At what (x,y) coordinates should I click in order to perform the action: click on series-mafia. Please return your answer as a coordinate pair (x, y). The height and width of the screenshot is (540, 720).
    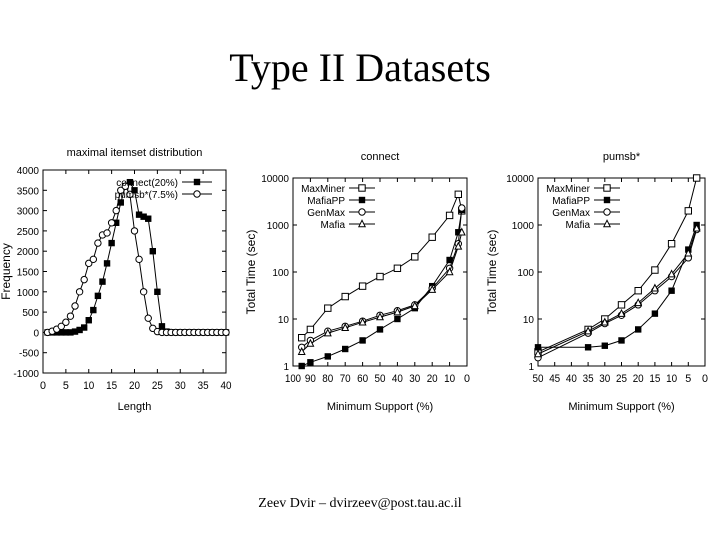
    Looking at the image, I should click on (381, 291).